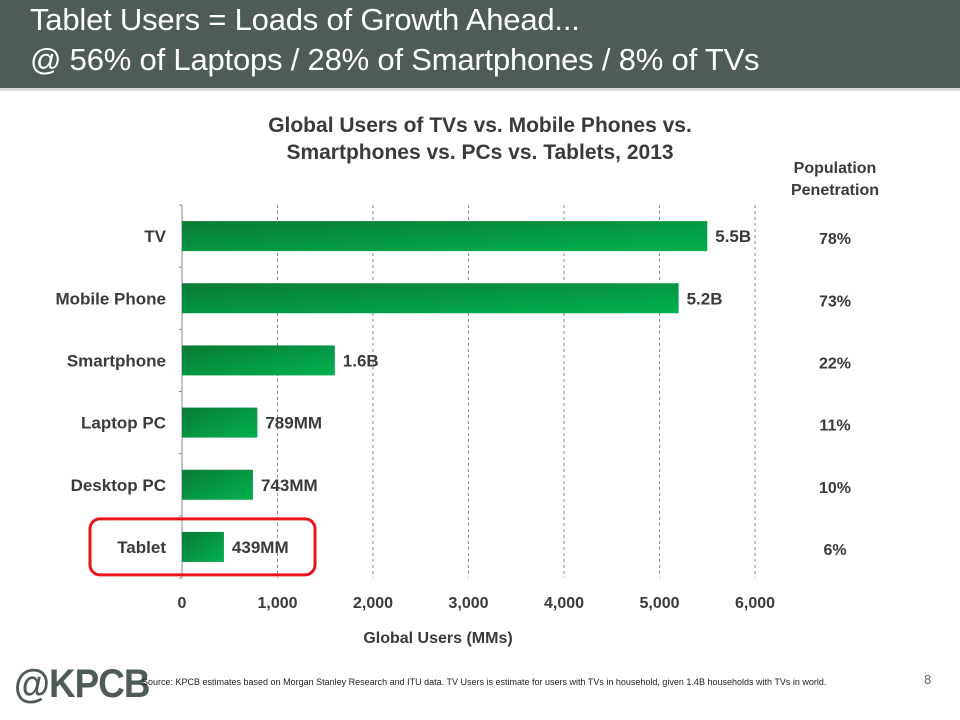 This screenshot has height=720, width=960. I want to click on x-tick-label: 3,000, so click(468, 603).